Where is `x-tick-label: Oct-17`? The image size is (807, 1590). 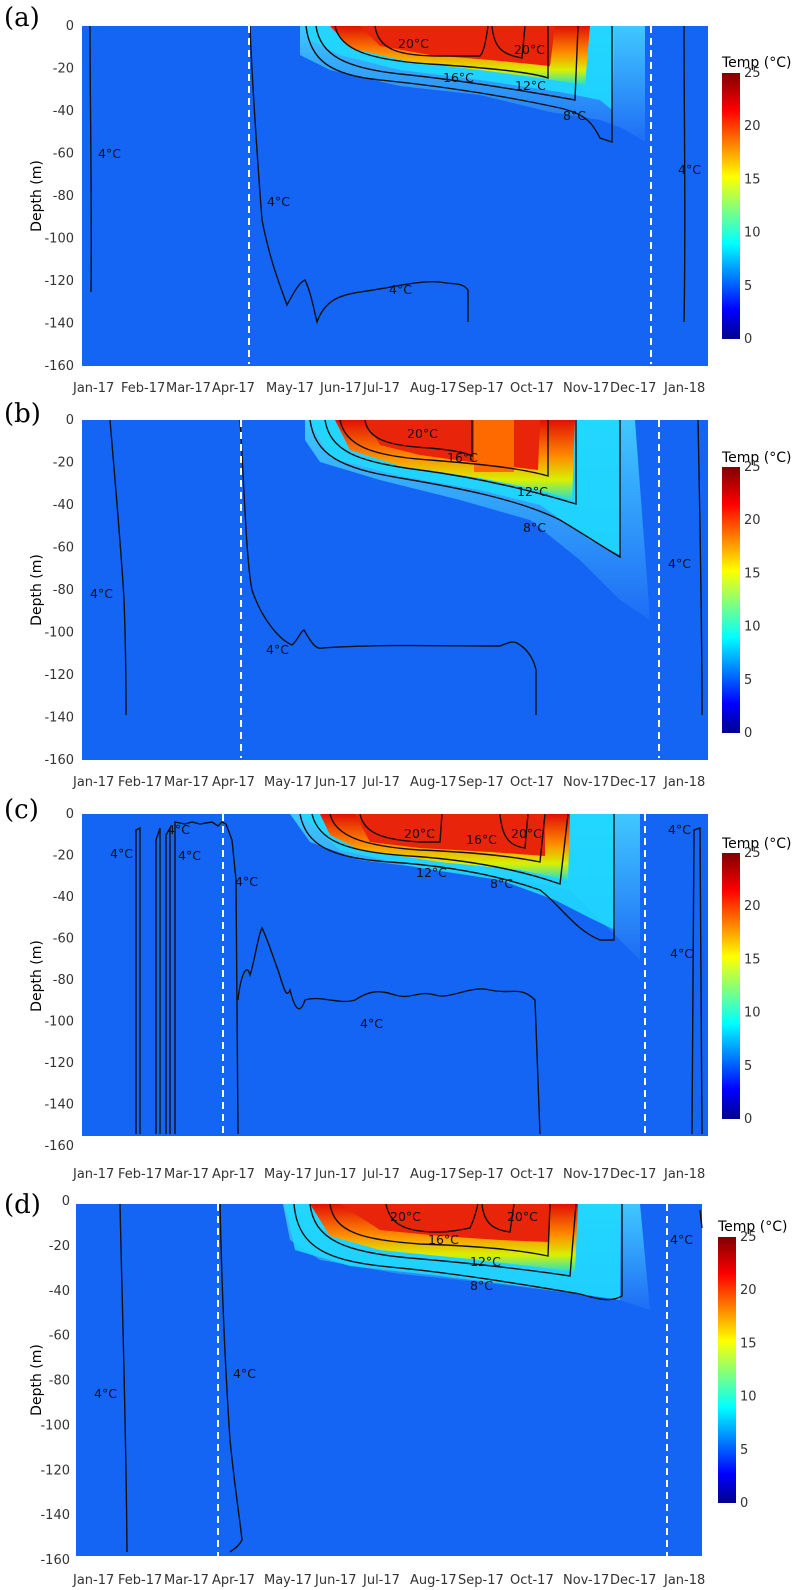 x-tick-label: Oct-17 is located at coordinates (532, 388).